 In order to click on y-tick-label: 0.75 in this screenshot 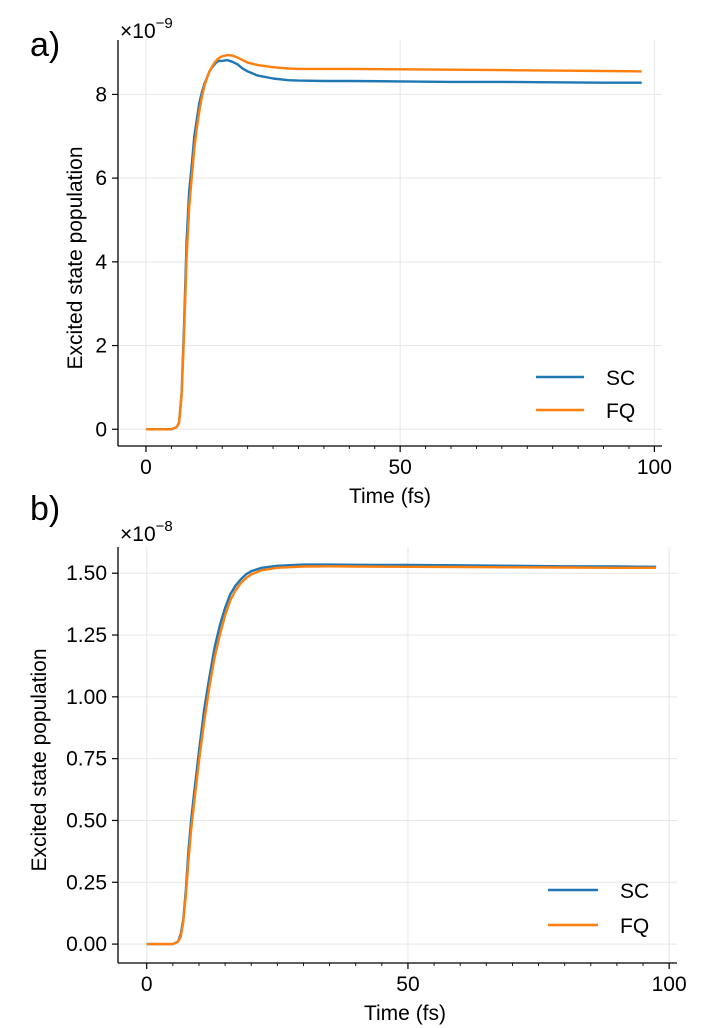, I will do `click(86, 759)`.